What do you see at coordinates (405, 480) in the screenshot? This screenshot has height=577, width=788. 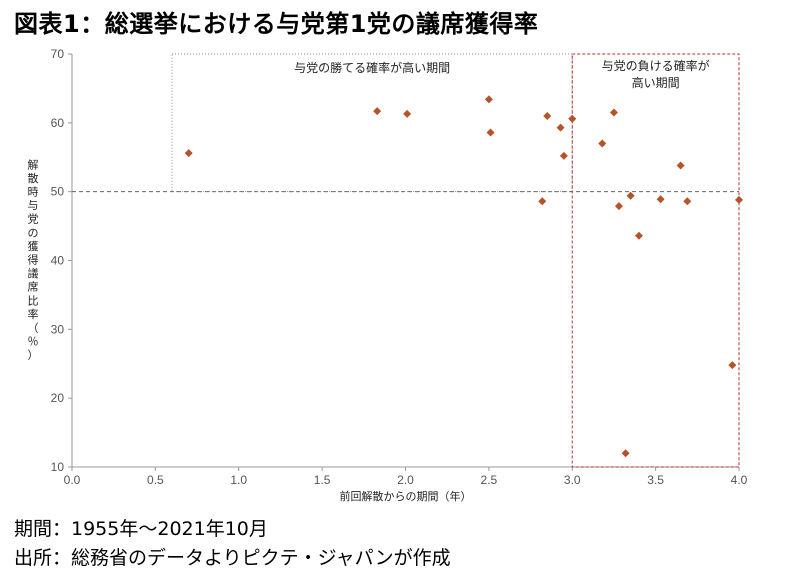 I see `x-tick-label: 2.0` at bounding box center [405, 480].